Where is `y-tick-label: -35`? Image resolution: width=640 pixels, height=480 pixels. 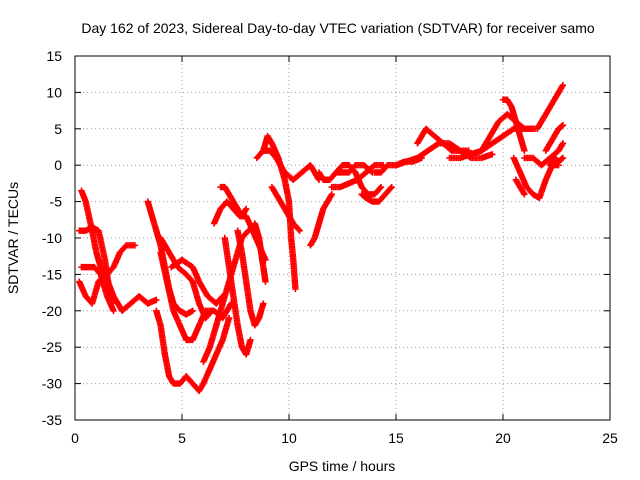
y-tick-label: -35 is located at coordinates (52, 420).